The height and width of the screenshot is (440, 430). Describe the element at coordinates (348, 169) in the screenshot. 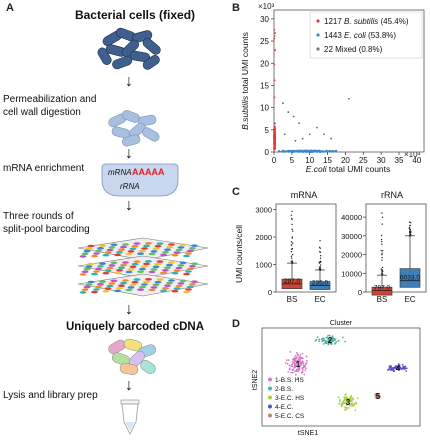

I see `x-axis-label-b: E.coli total UMI counts` at that location.